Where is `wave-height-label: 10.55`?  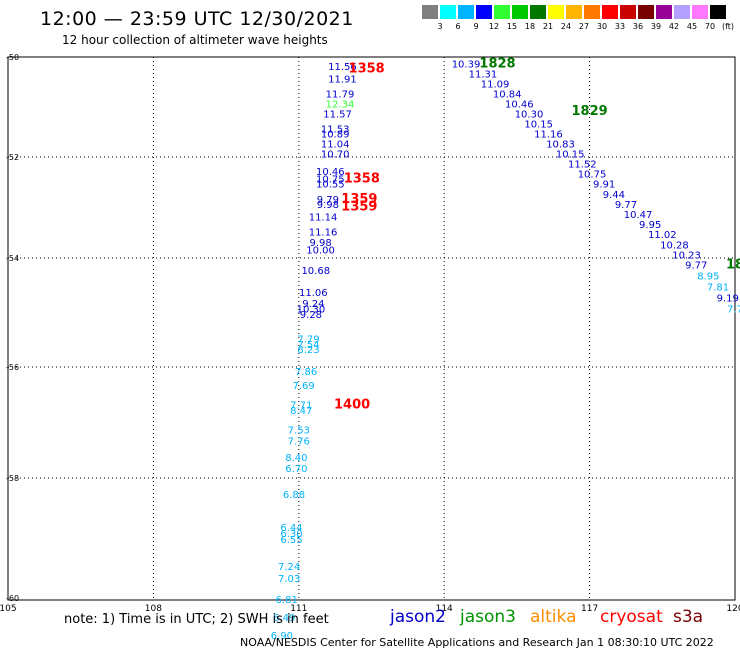
wave-height-label: 10.55 is located at coordinates (330, 185).